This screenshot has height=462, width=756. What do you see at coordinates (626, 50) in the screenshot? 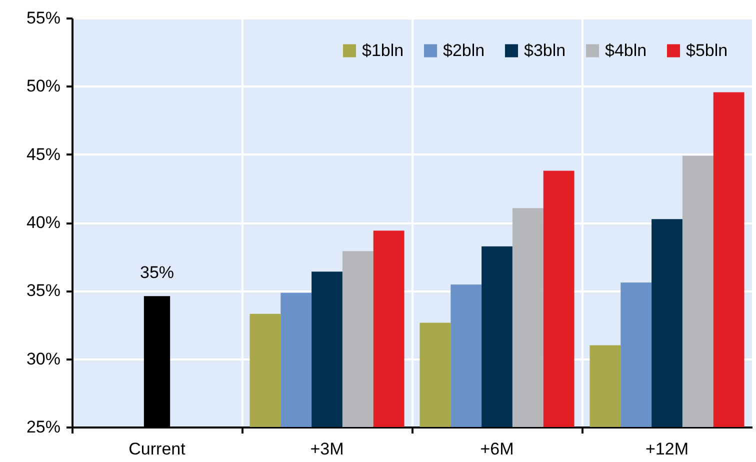
I see `legend-label: $4bln` at bounding box center [626, 50].